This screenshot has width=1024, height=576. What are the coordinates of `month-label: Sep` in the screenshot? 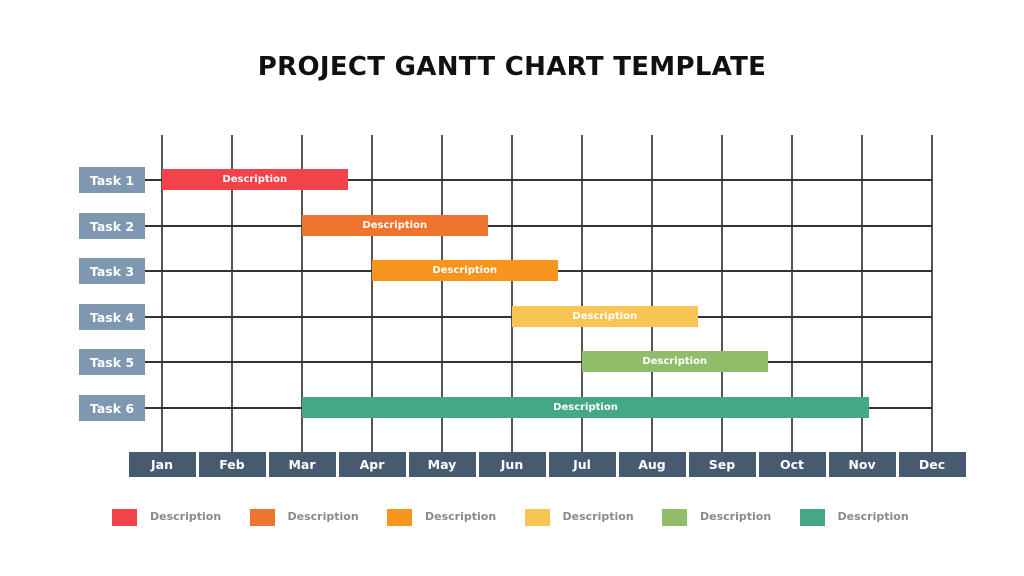 It's located at (722, 464).